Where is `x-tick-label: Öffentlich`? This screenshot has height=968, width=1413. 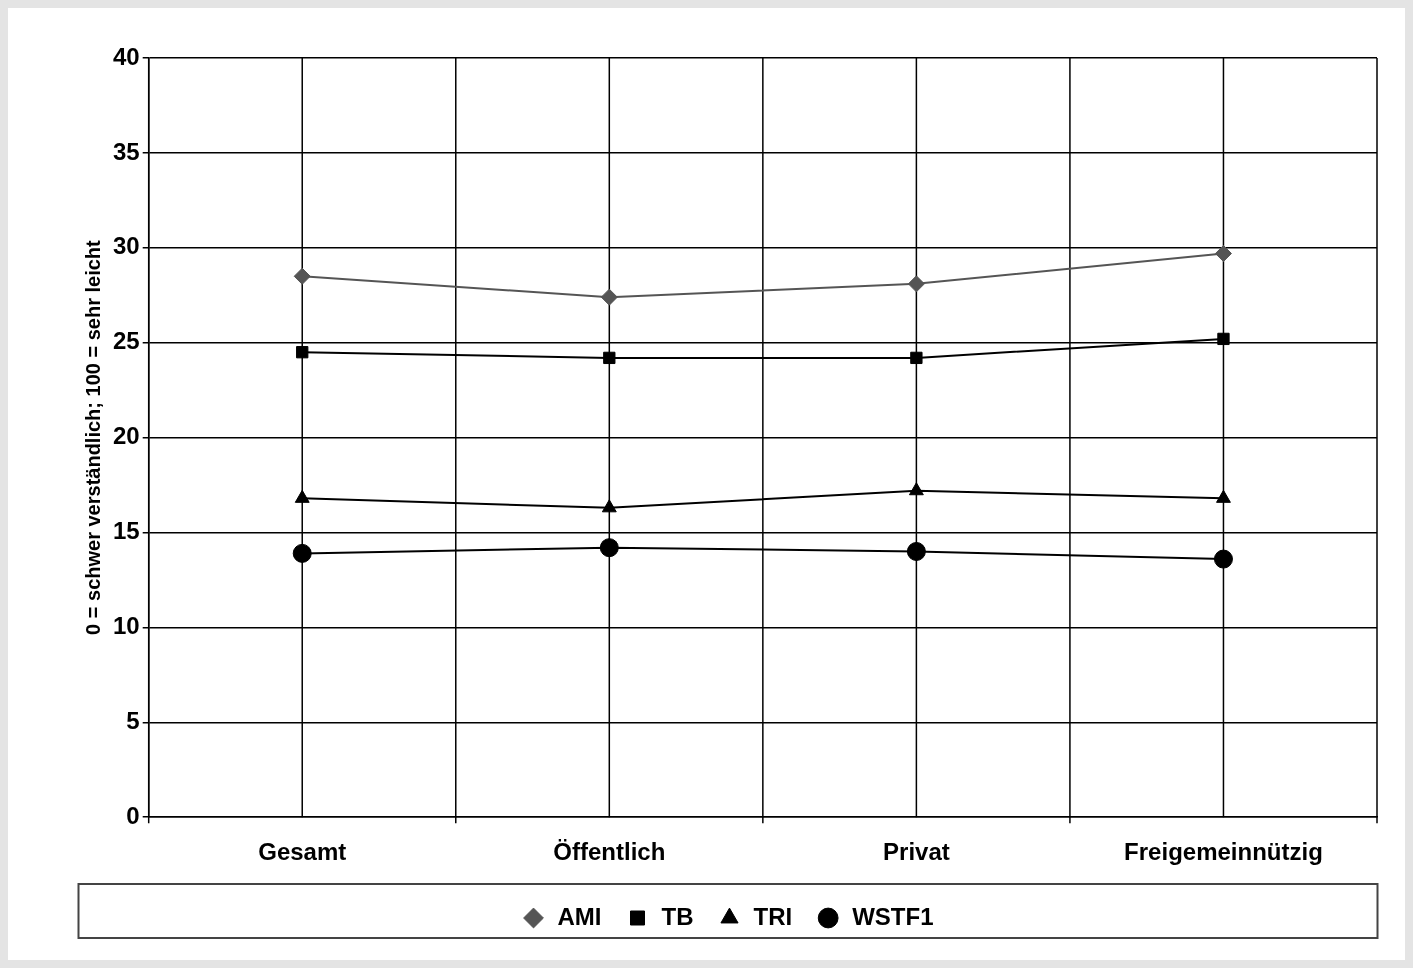 x-tick-label: Öffentlich is located at coordinates (609, 852).